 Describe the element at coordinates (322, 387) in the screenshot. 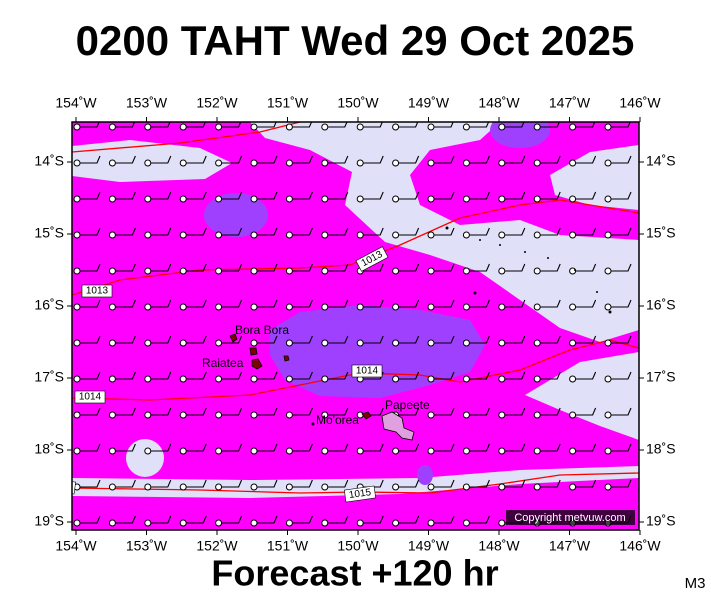

I see `islands` at that location.